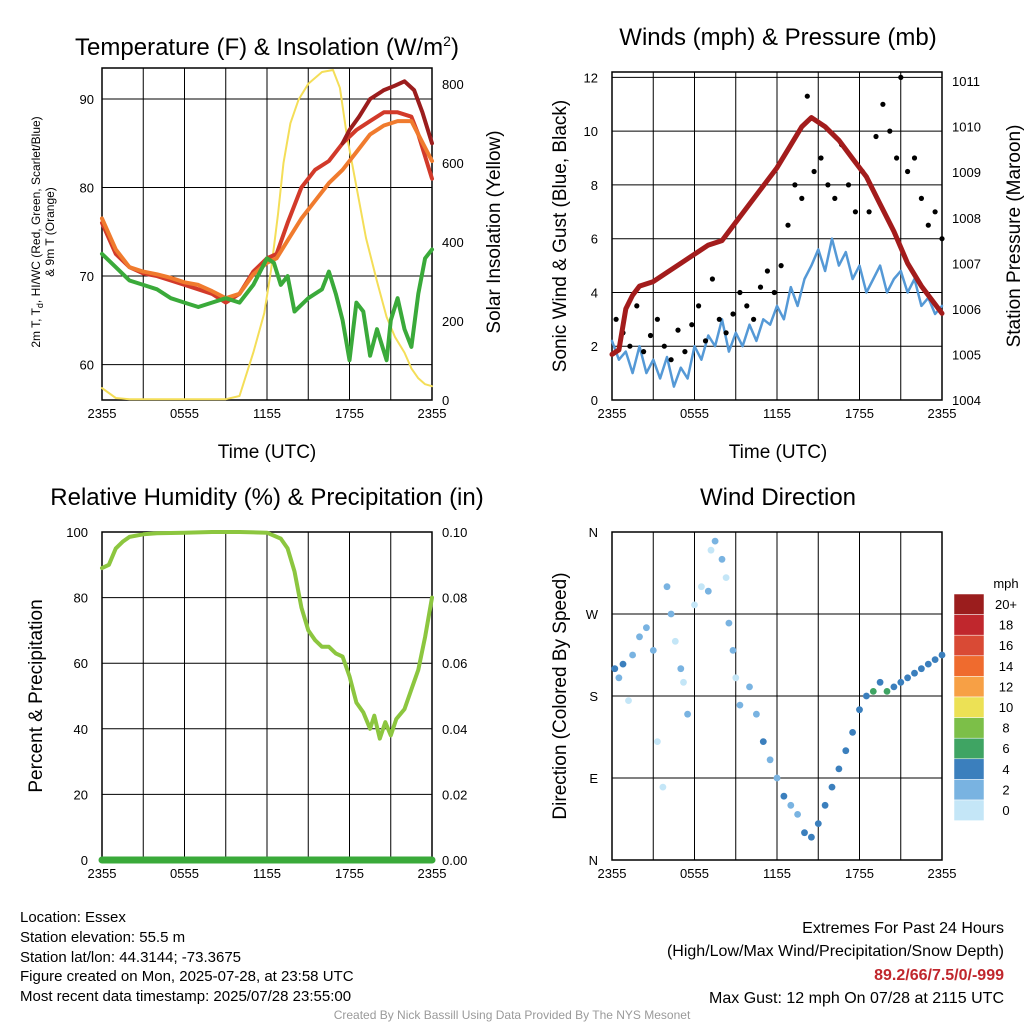 This screenshot has height=1029, width=1024. What do you see at coordinates (87, 276) in the screenshot?
I see `temperature-ytick: 70` at bounding box center [87, 276].